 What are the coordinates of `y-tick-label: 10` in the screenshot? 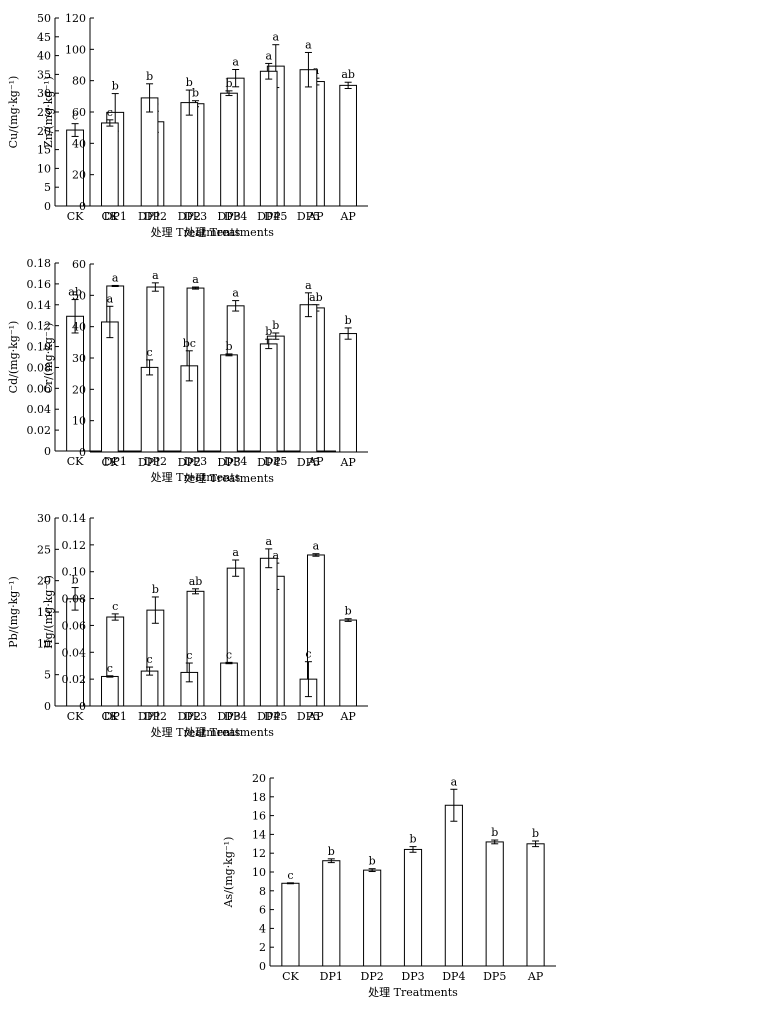 It's located at (79, 421).